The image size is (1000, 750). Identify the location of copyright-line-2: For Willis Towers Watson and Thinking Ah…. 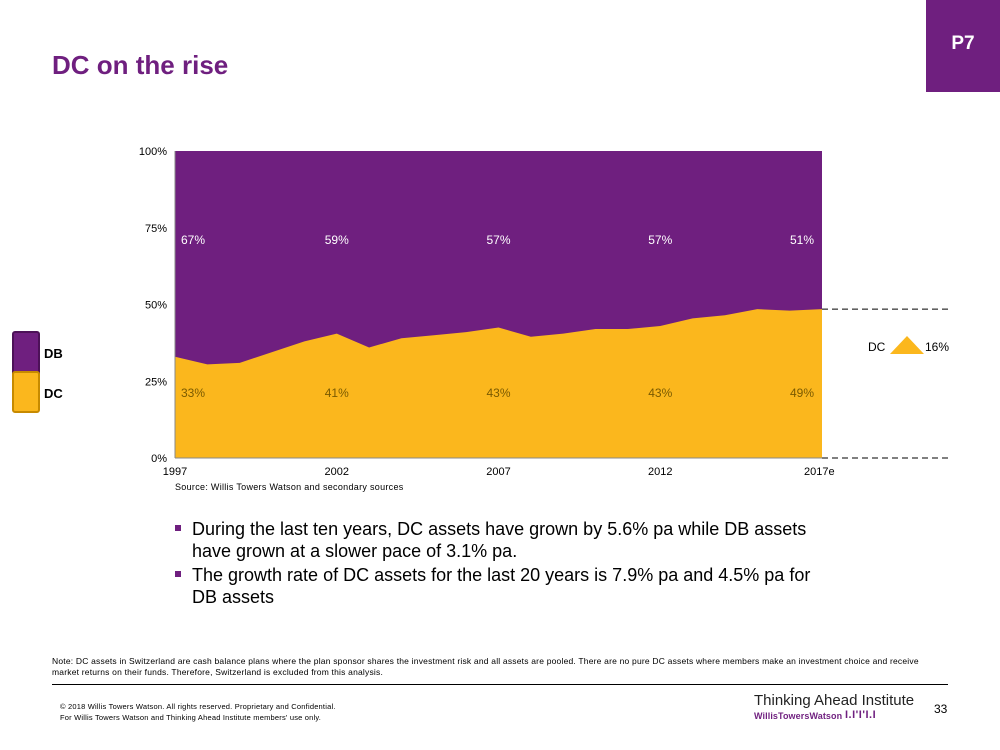
(191, 717).